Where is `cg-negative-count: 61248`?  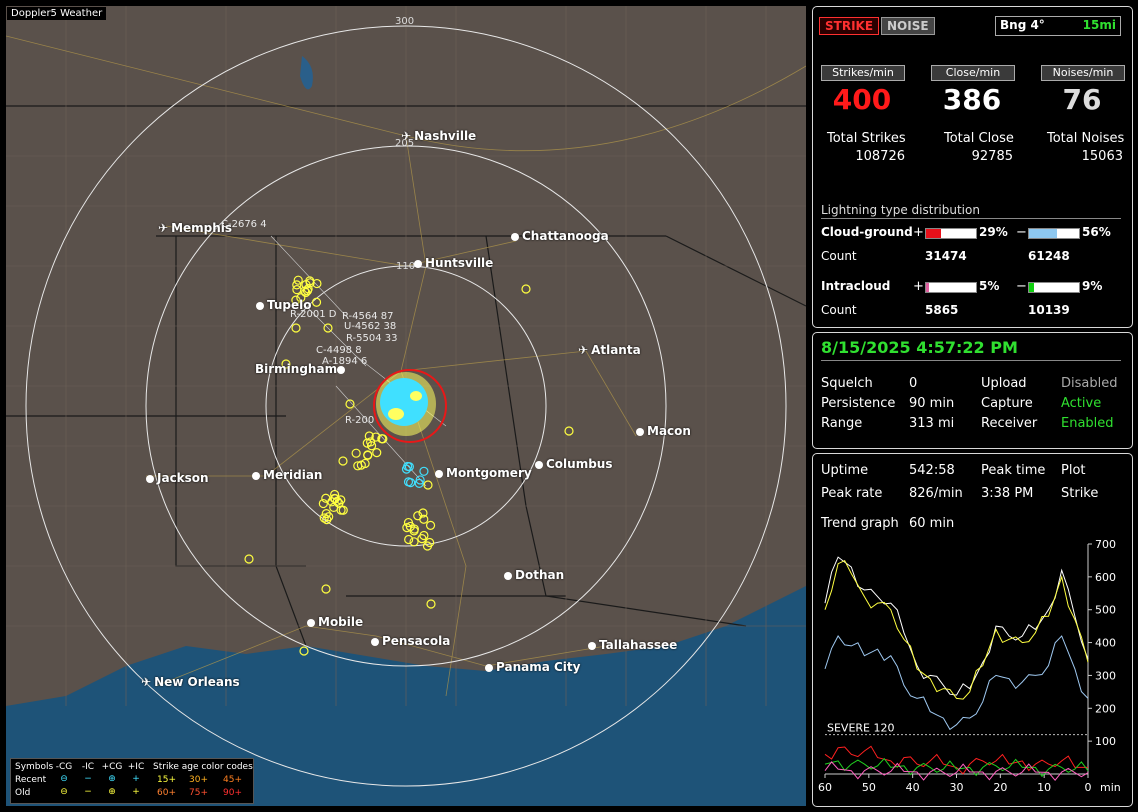
cg-negative-count: 61248 is located at coordinates (1049, 256).